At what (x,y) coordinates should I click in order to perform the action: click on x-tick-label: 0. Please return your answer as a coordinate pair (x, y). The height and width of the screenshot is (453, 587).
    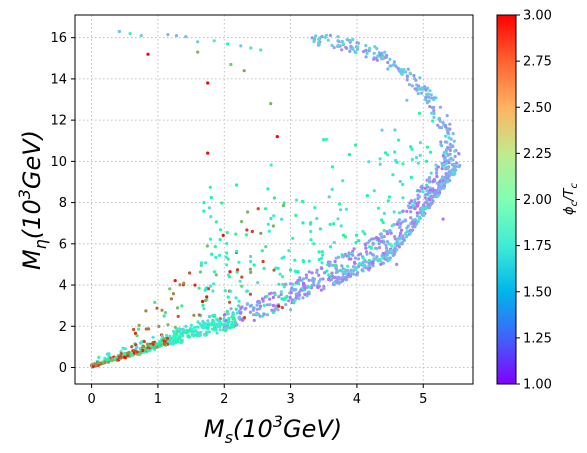
    Looking at the image, I should click on (91, 399).